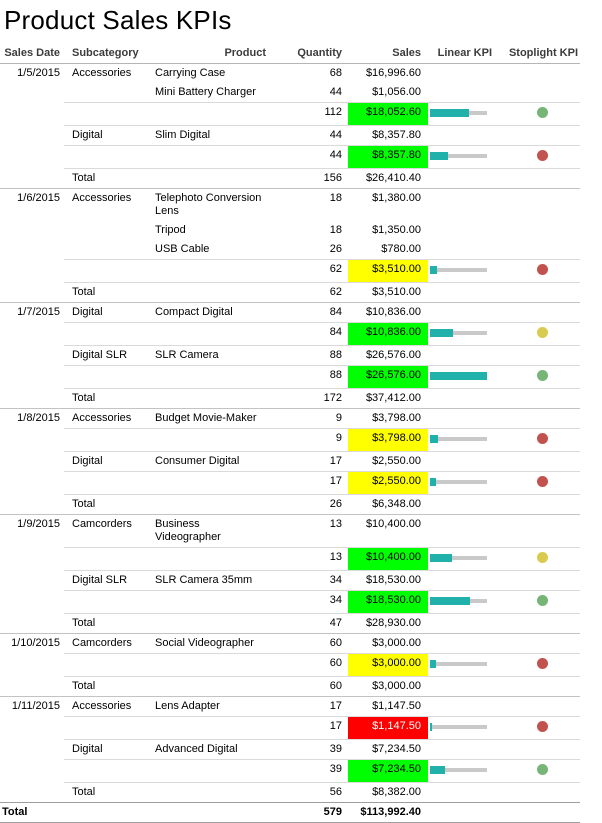 The height and width of the screenshot is (823, 602). I want to click on sales-cell: $1,056.00, so click(388, 93).